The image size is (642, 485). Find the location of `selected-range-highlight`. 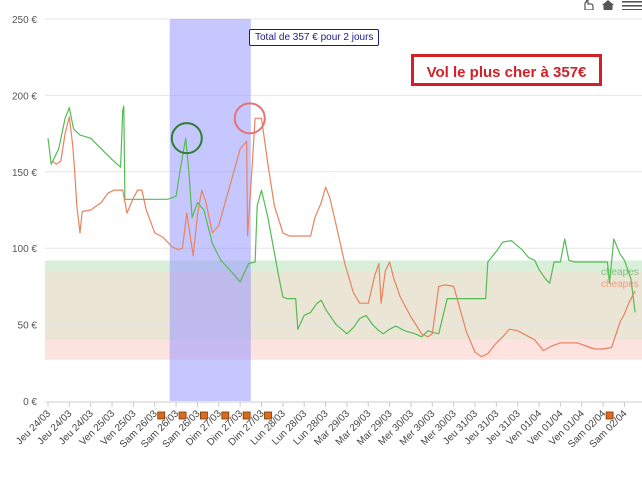

selected-range-highlight is located at coordinates (210, 210).